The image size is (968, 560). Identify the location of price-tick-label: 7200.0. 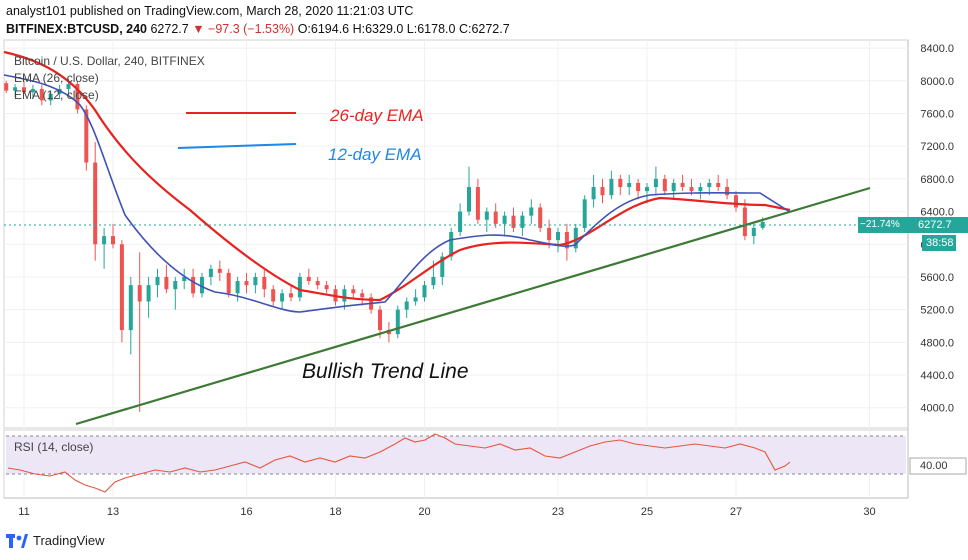
(937, 147).